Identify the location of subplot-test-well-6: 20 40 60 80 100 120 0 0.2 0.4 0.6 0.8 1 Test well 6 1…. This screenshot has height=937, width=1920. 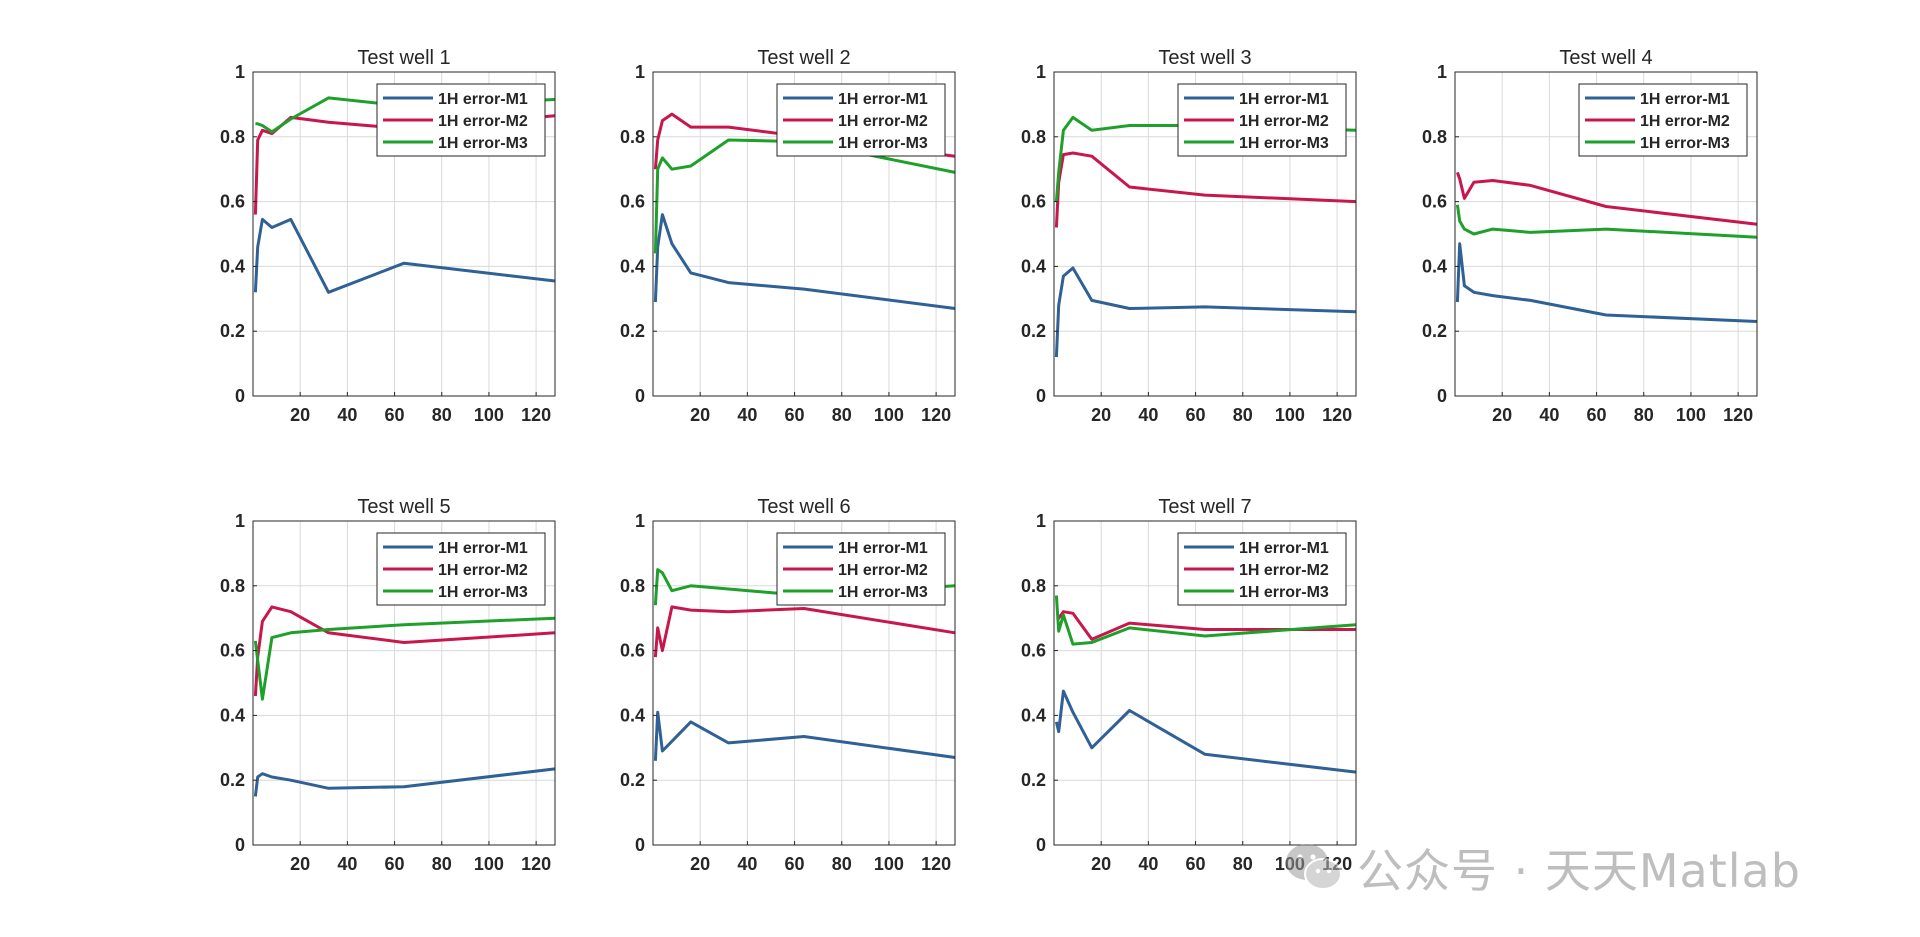
(788, 685).